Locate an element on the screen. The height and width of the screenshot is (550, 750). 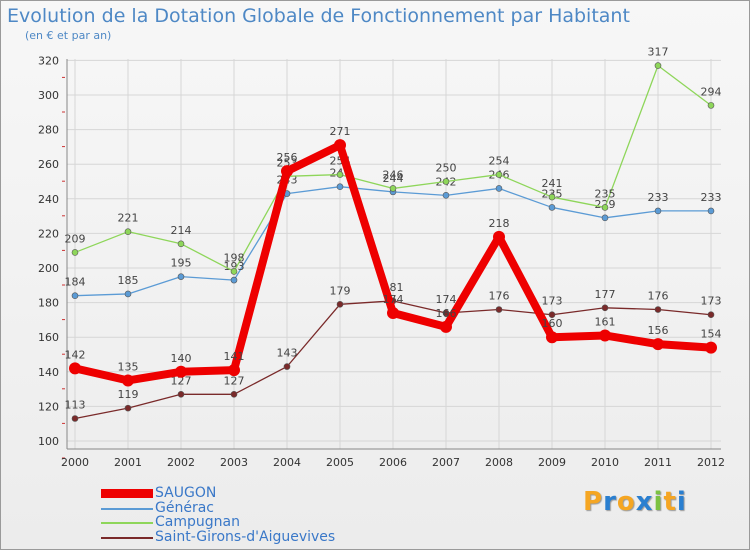
data-point-campugnan-2007 is located at coordinates (446, 181).